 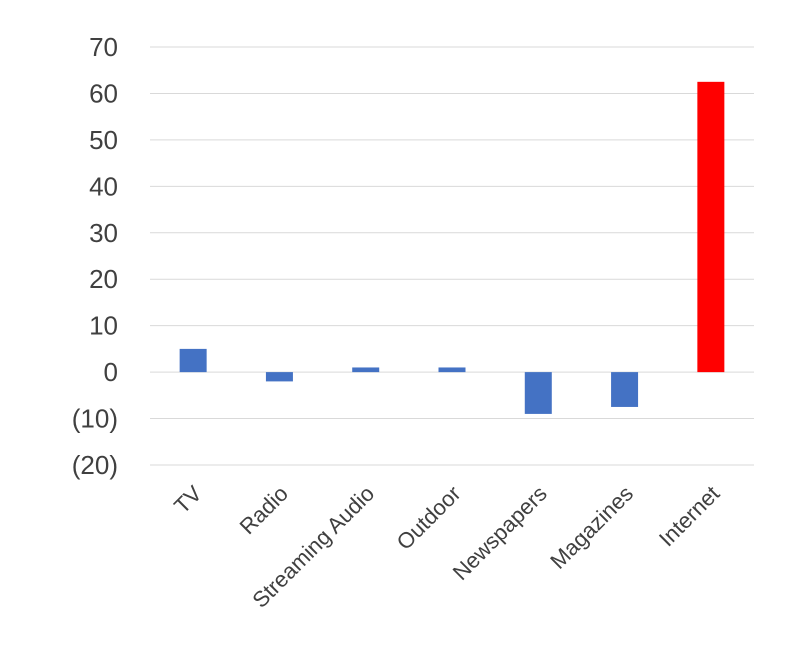 What do you see at coordinates (103, 279) in the screenshot?
I see `y-tick-label: 20` at bounding box center [103, 279].